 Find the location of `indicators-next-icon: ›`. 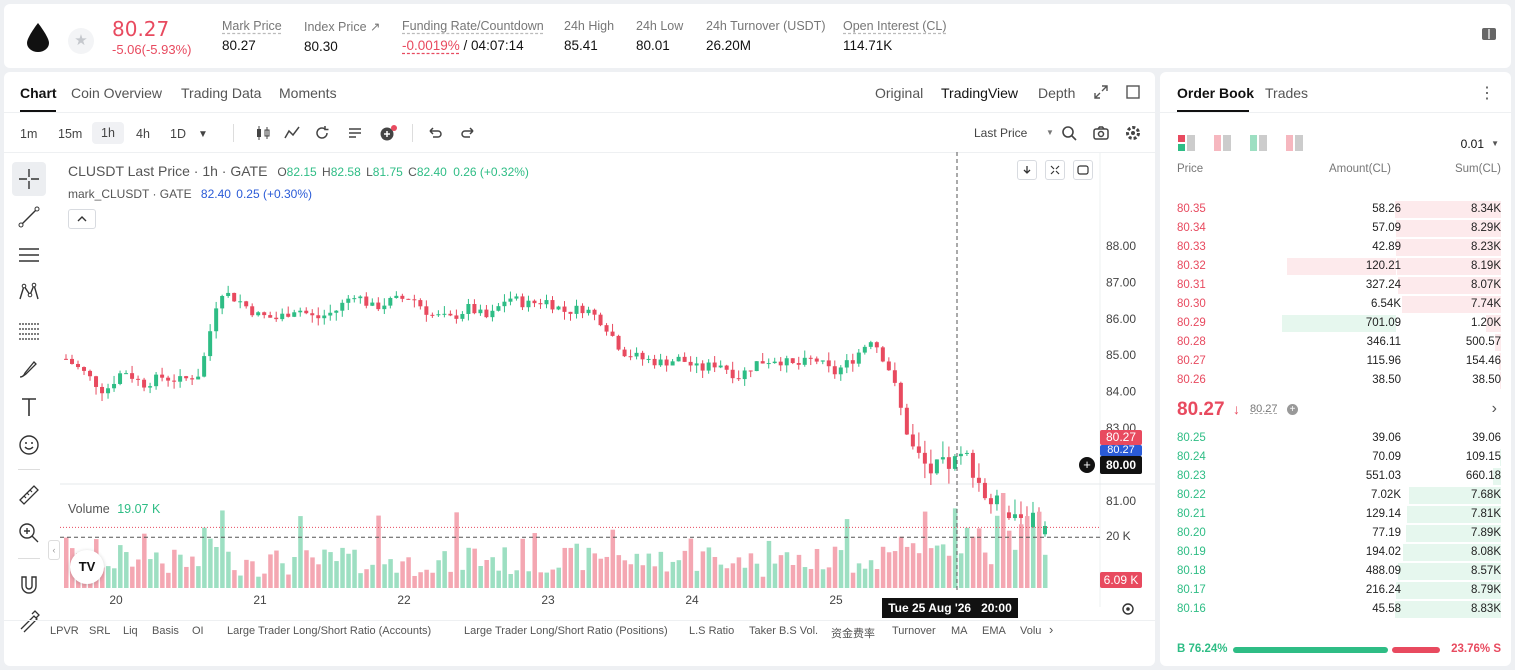

indicators-next-icon: › is located at coordinates (1051, 629).